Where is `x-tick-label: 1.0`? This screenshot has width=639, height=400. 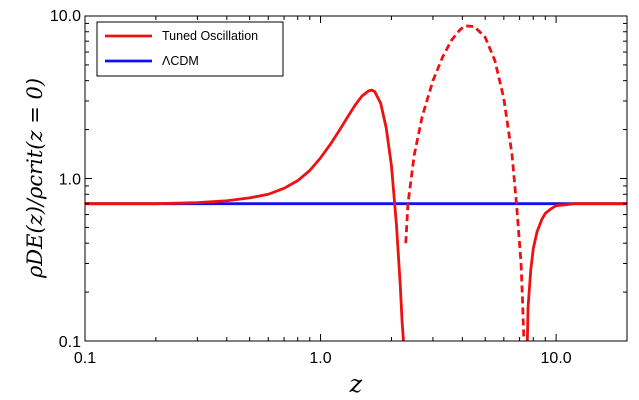
x-tick-label: 1.0 is located at coordinates (320, 358).